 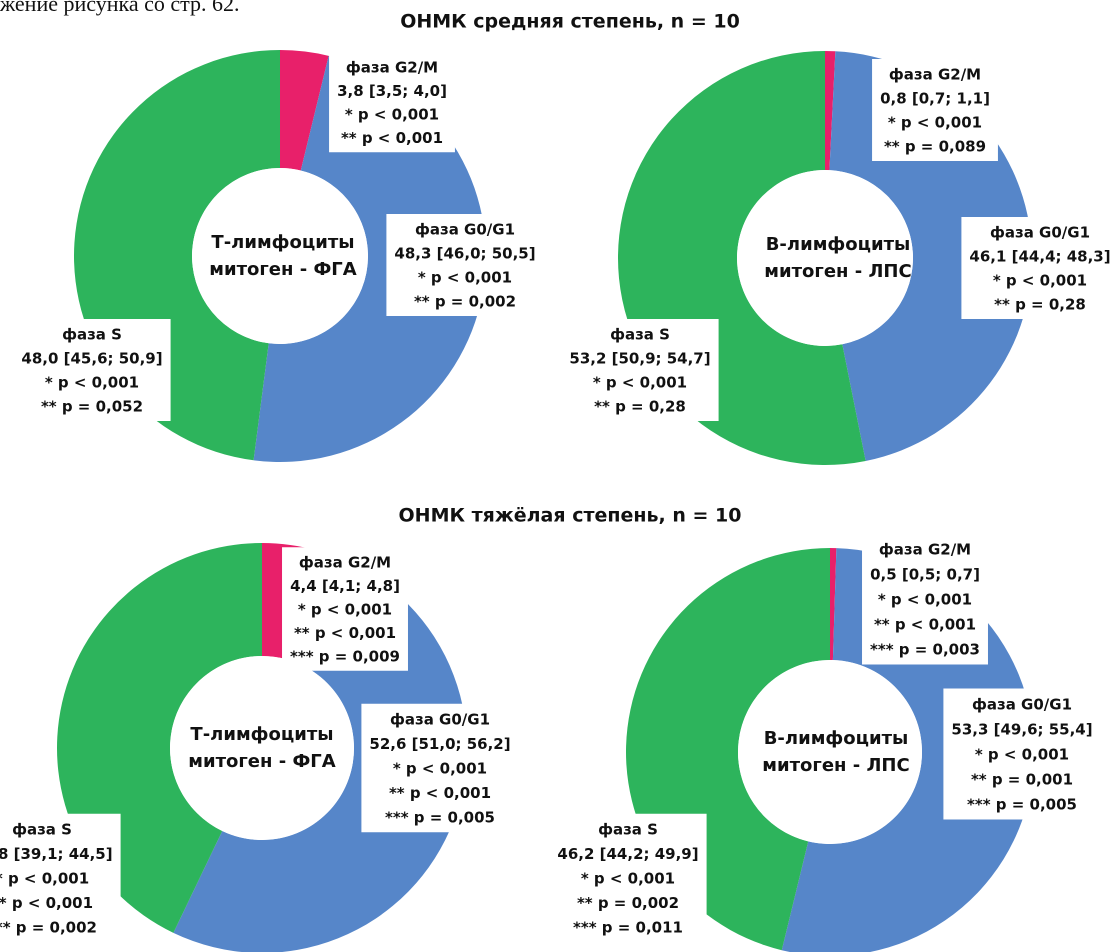 What do you see at coordinates (935, 99) in the screenshot?
I see `label-line: 0,8 [0,7; 1,1]` at bounding box center [935, 99].